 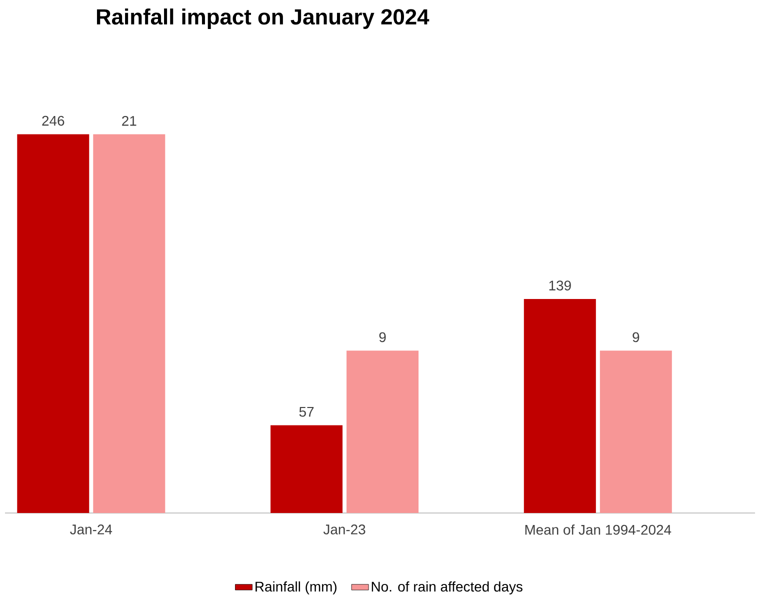 I want to click on data-label: 21, so click(x=129, y=121).